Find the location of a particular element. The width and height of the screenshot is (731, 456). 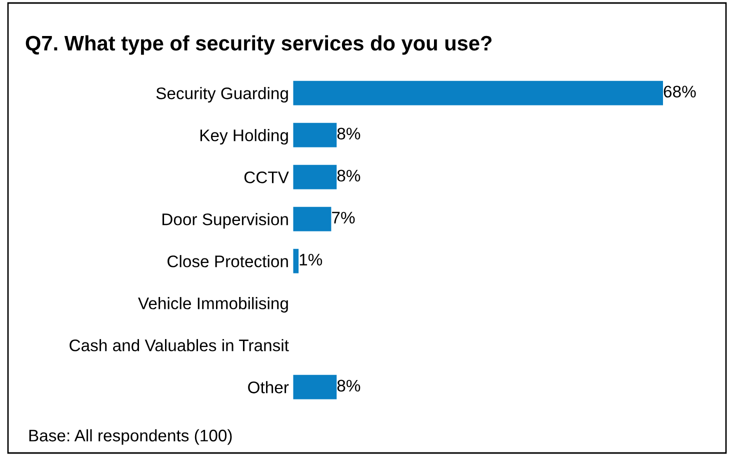

y-tick-label: Other is located at coordinates (268, 387).